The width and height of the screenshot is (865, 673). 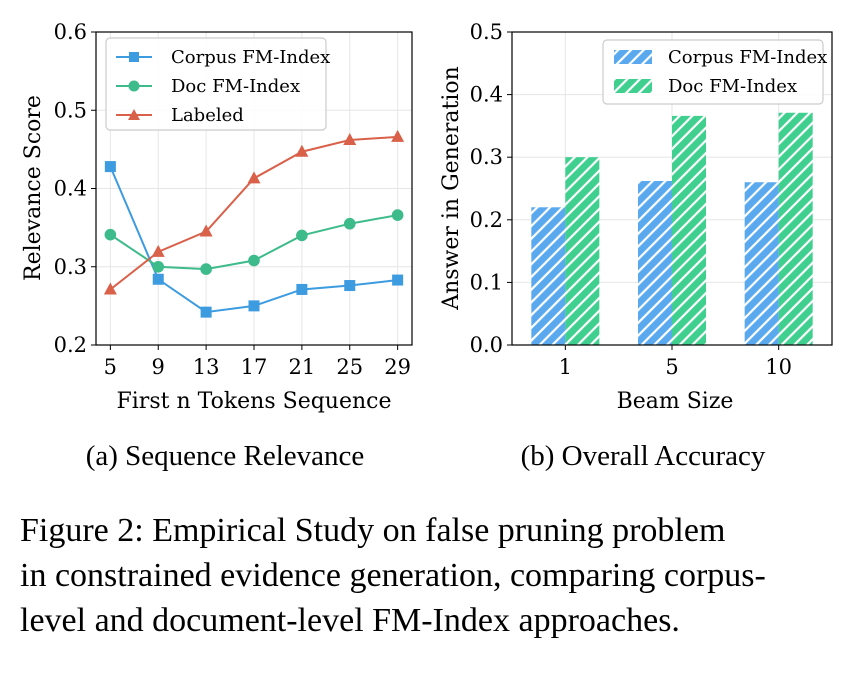 What do you see at coordinates (397, 367) in the screenshot?
I see `x-tick-label: 29` at bounding box center [397, 367].